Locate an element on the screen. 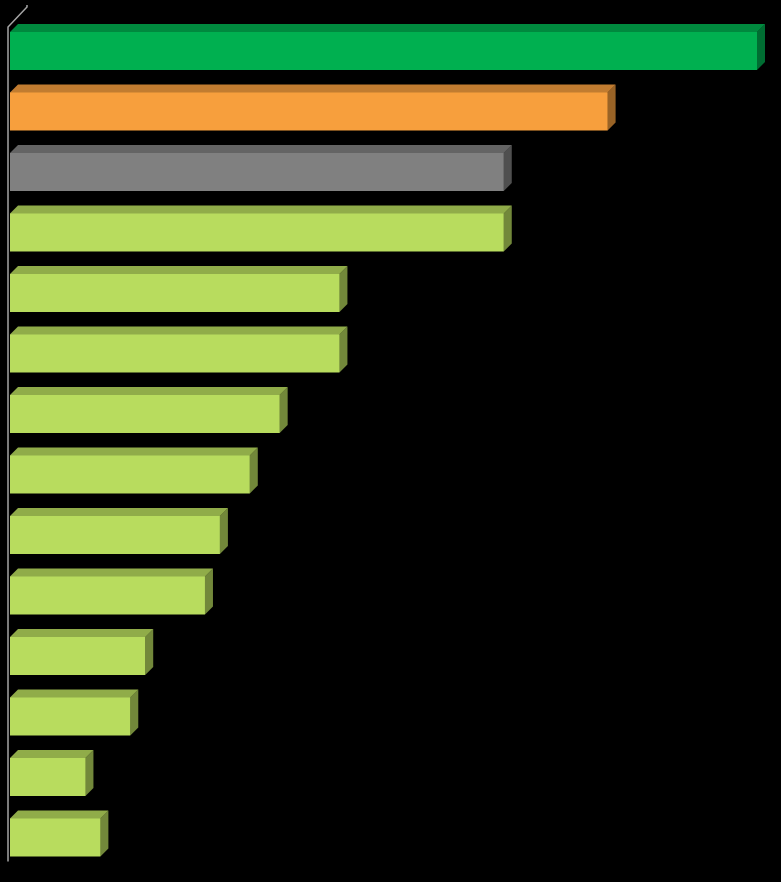 The image size is (781, 882). y-axis-line is located at coordinates (17, 433).